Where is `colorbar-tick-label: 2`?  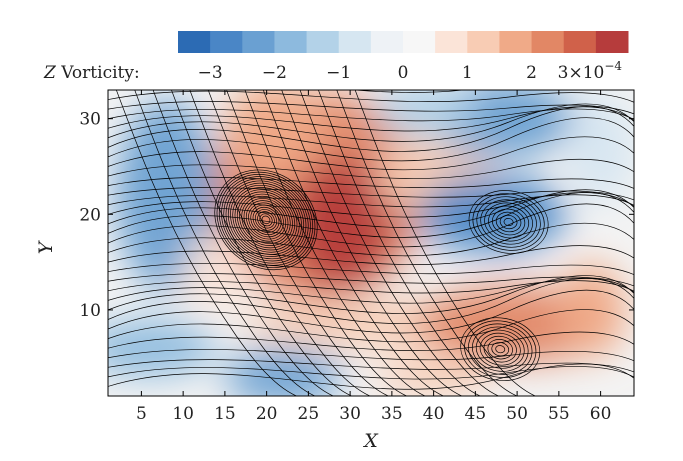 colorbar-tick-label: 2 is located at coordinates (531, 73).